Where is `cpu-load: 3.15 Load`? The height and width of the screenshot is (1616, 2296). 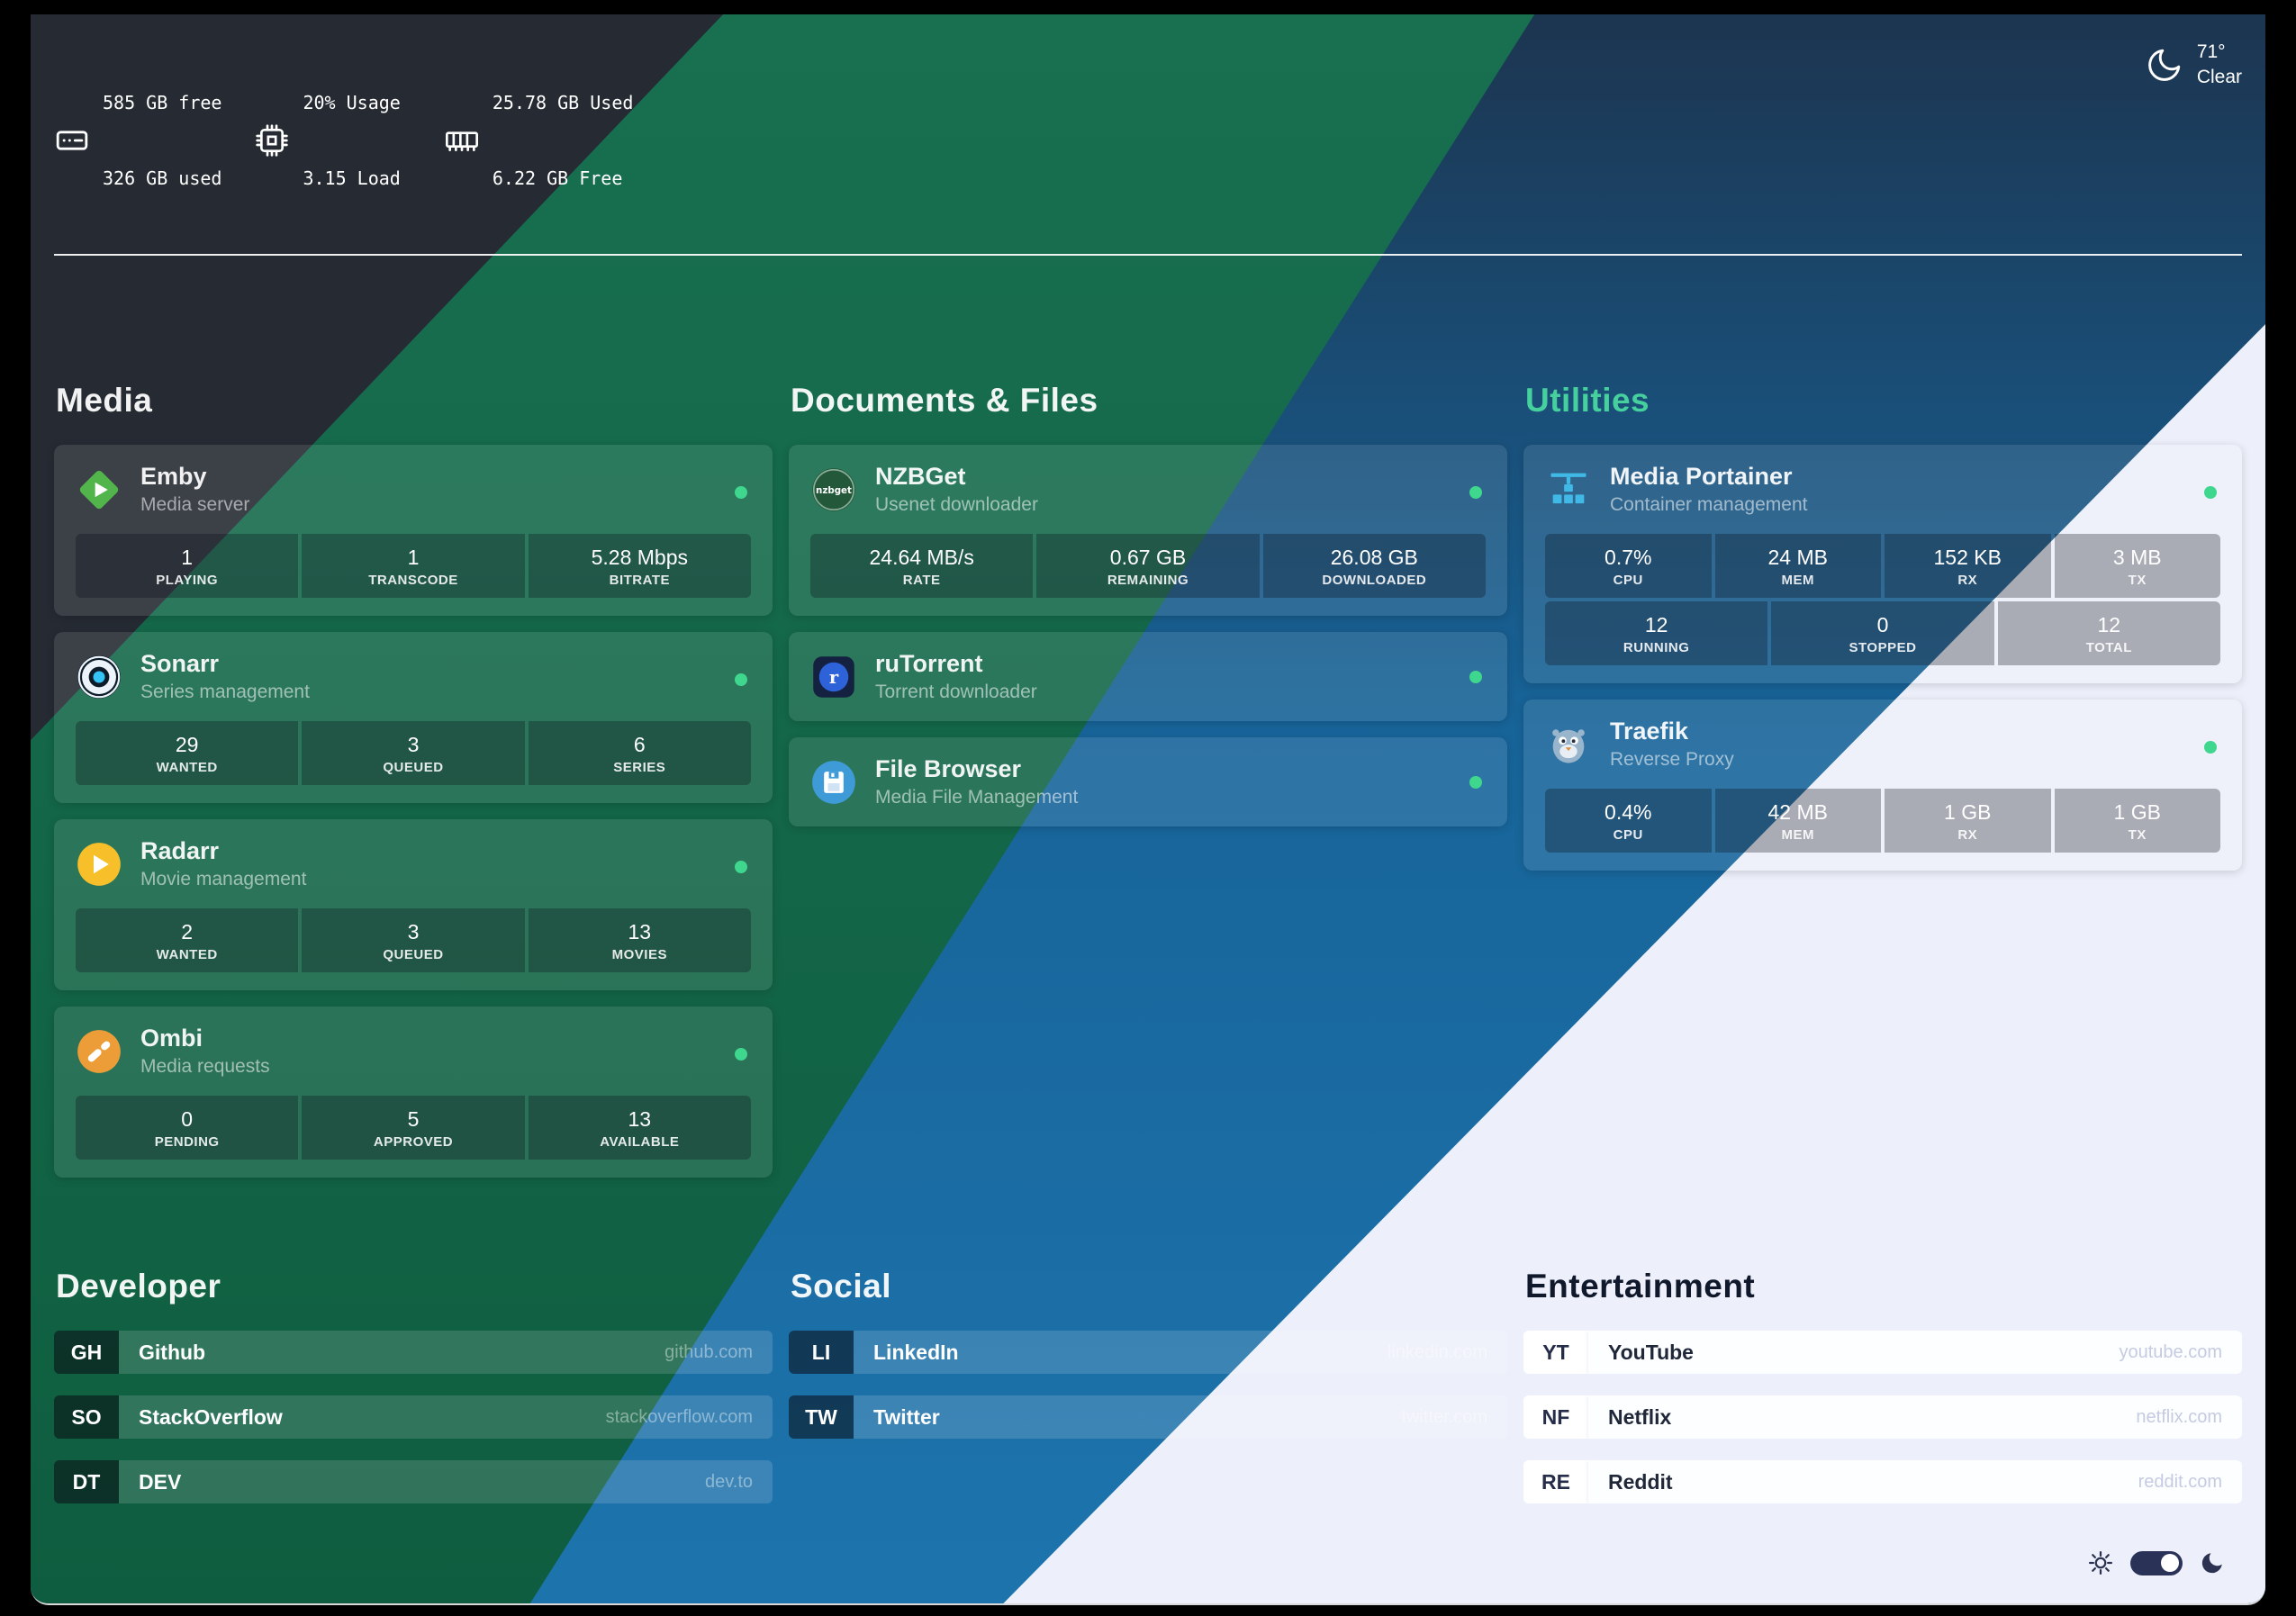
cpu-load: 3.15 Load is located at coordinates (352, 178).